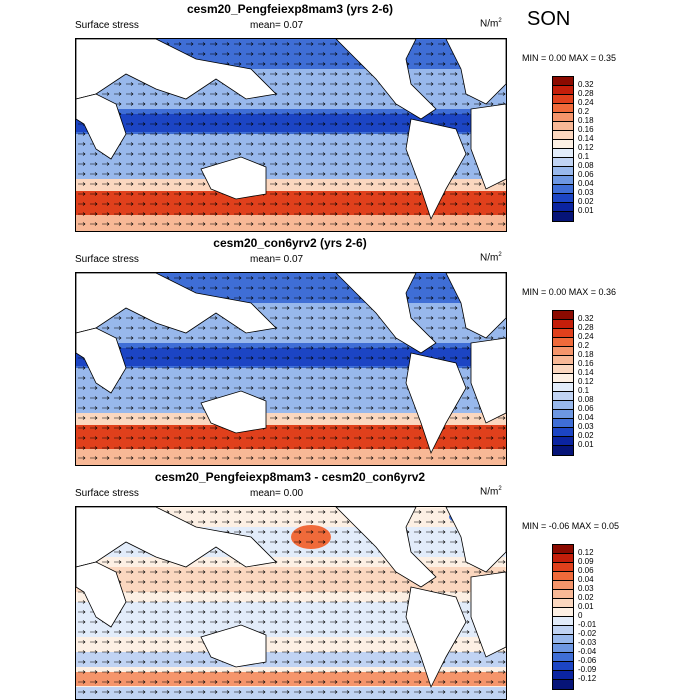 Image resolution: width=700 pixels, height=700 pixels. I want to click on colorbar-tick-label: 0.09, so click(586, 561).